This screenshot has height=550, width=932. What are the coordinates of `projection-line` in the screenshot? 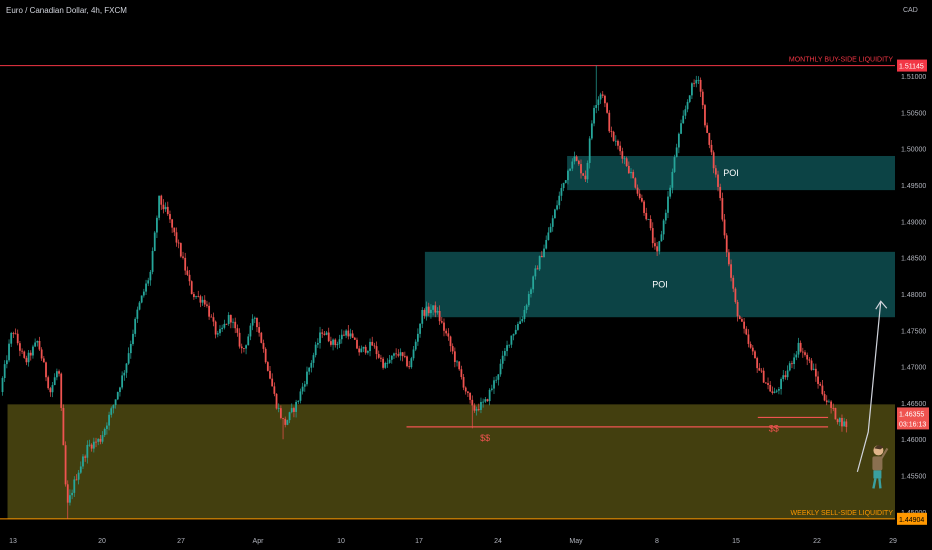 It's located at (869, 387).